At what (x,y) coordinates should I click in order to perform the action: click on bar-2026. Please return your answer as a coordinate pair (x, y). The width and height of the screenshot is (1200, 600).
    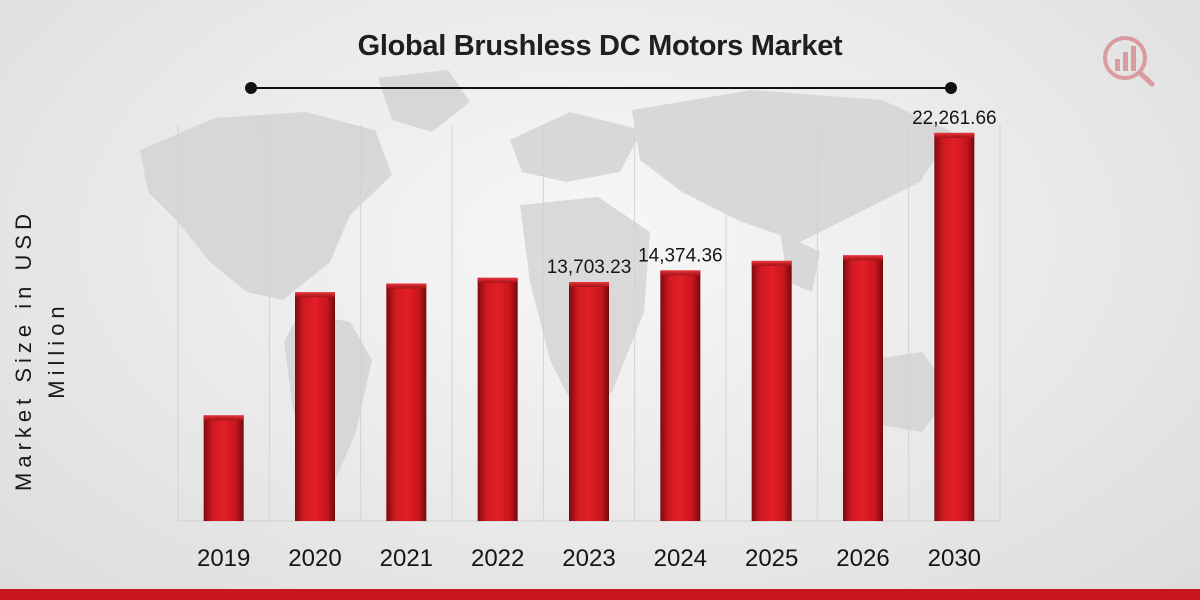
    Looking at the image, I should click on (863, 388).